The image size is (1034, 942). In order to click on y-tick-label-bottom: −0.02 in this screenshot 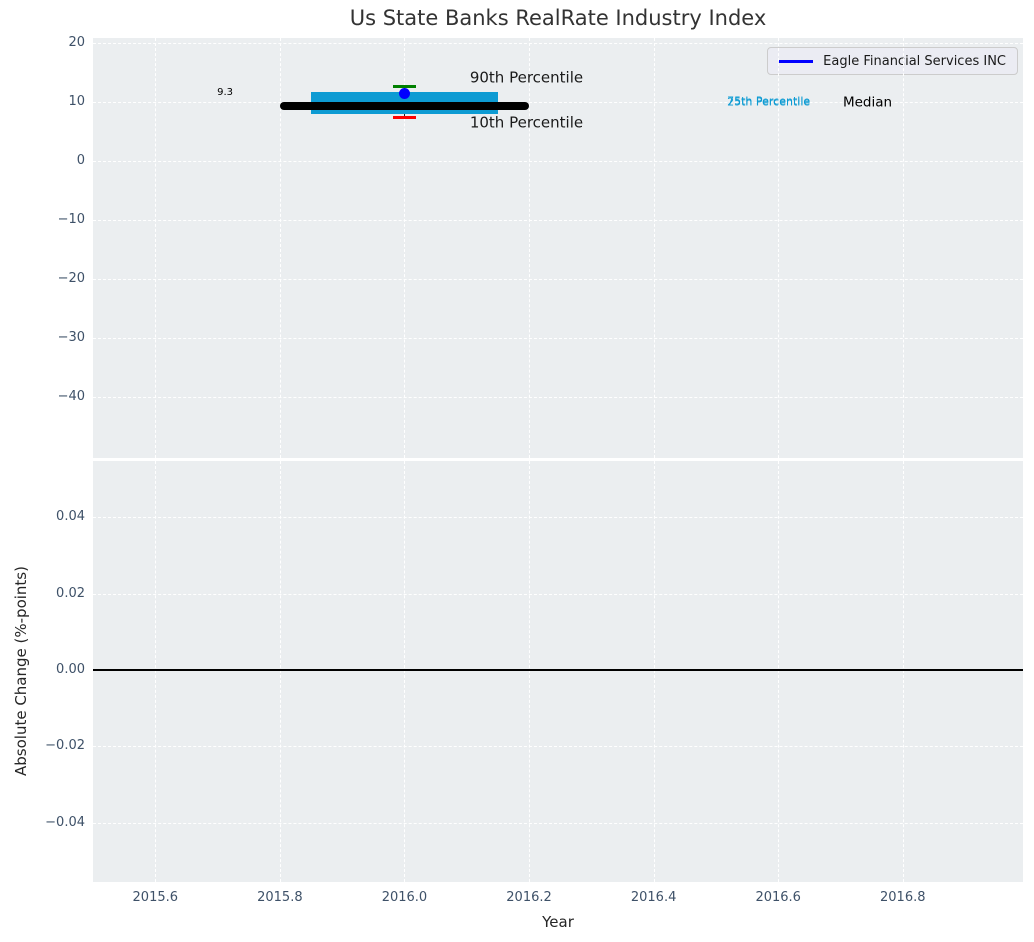, I will do `click(65, 746)`.